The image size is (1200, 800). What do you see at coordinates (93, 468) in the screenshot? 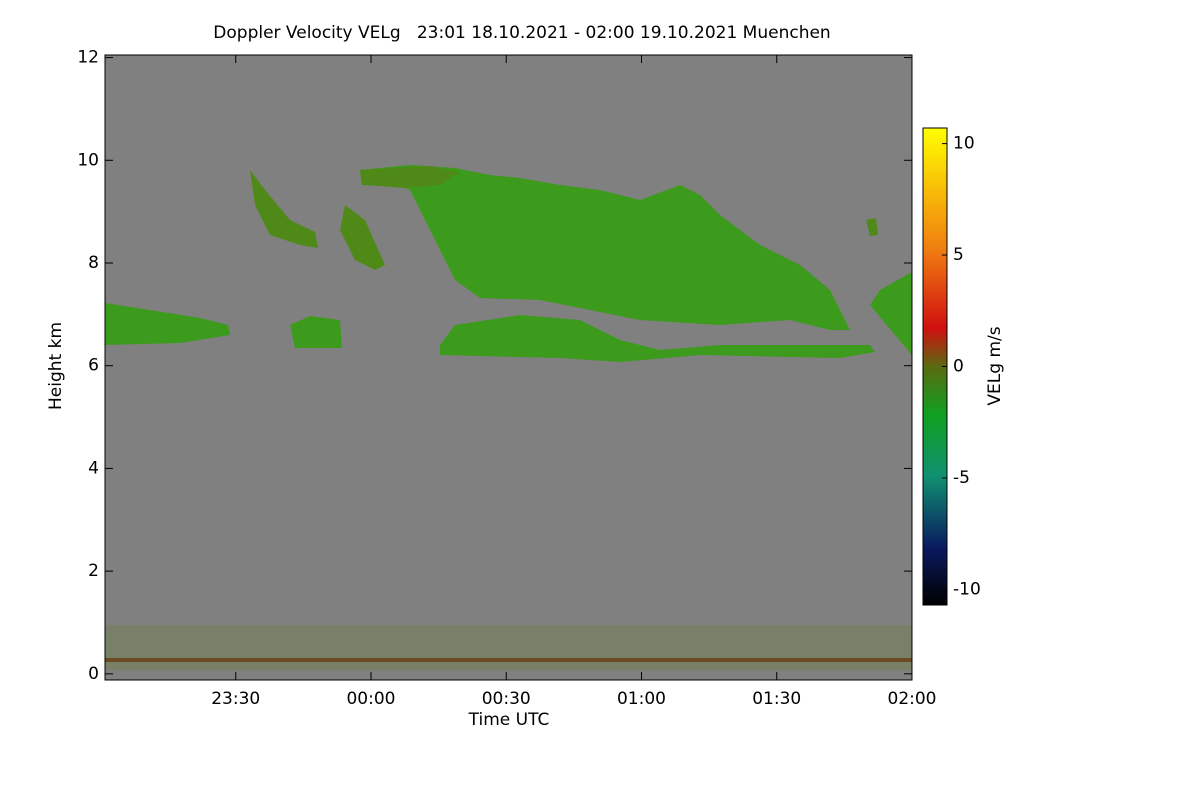
I see `y-tick-label: 4` at bounding box center [93, 468].